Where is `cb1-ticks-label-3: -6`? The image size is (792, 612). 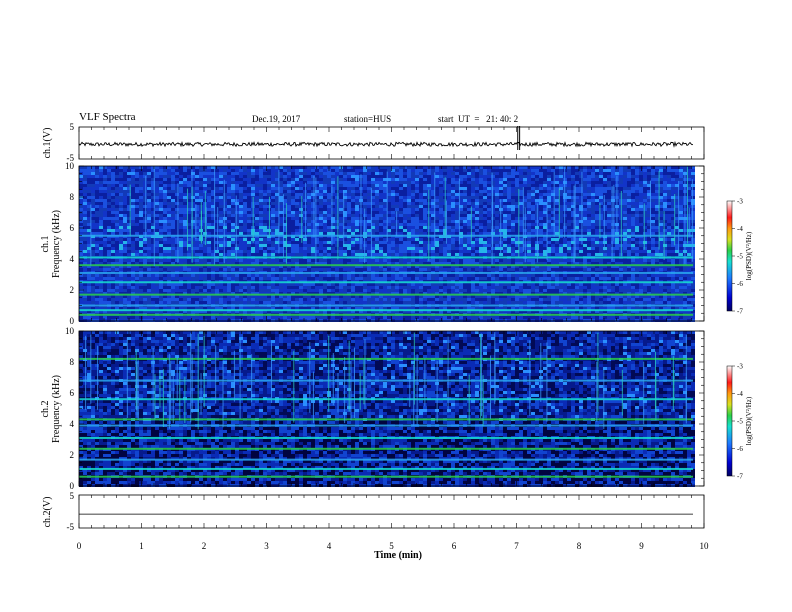 cb1-ticks-label-3: -6 is located at coordinates (740, 284).